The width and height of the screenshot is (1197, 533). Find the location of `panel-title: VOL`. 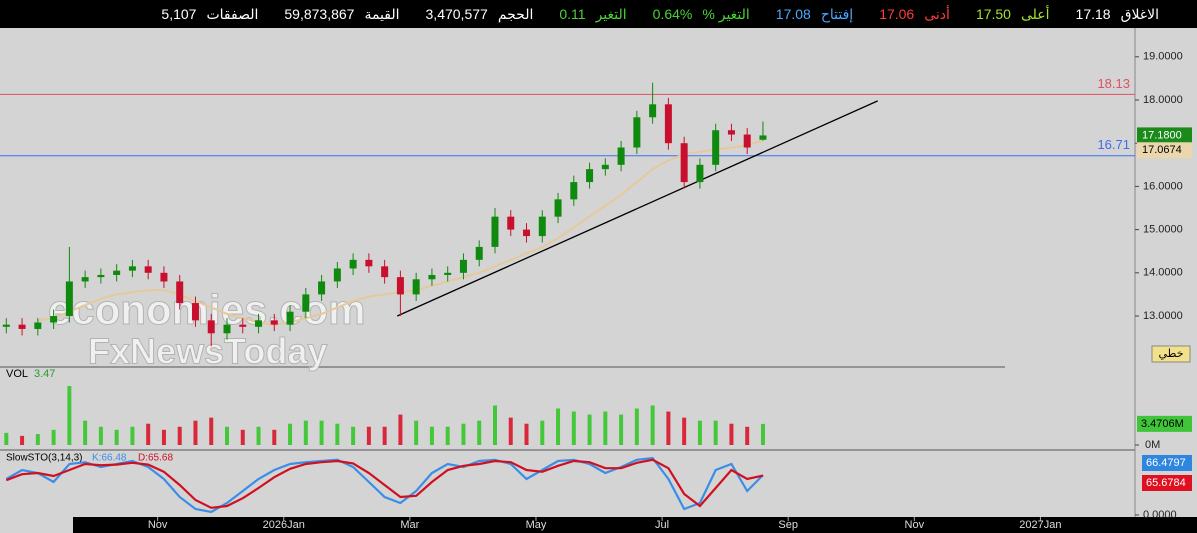

panel-title: VOL is located at coordinates (17, 374).